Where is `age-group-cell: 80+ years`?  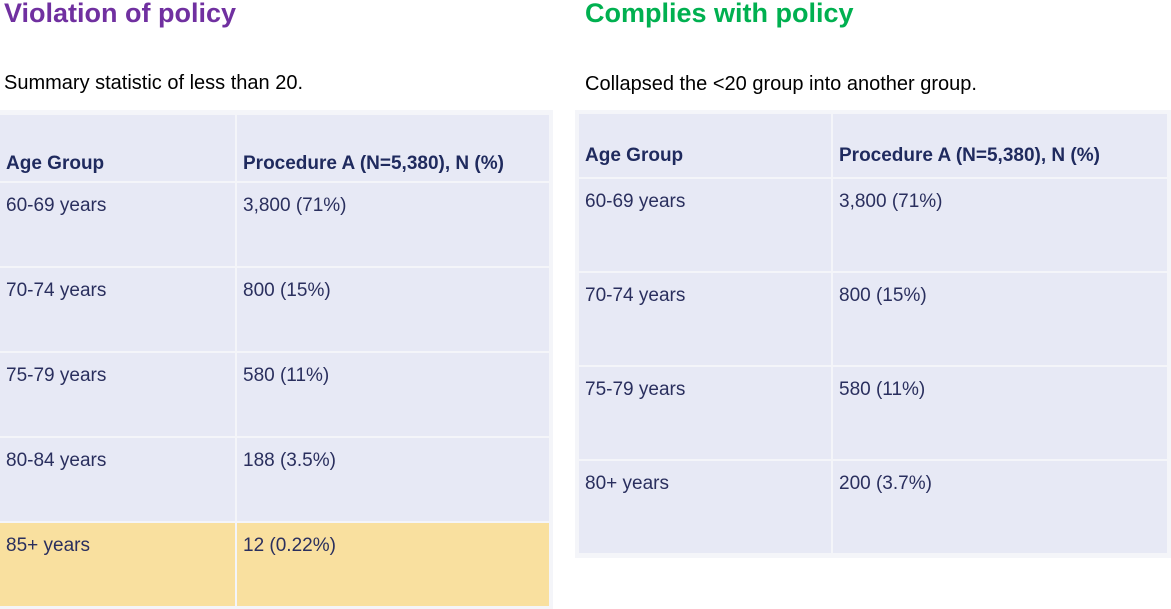 age-group-cell: 80+ years is located at coordinates (705, 507).